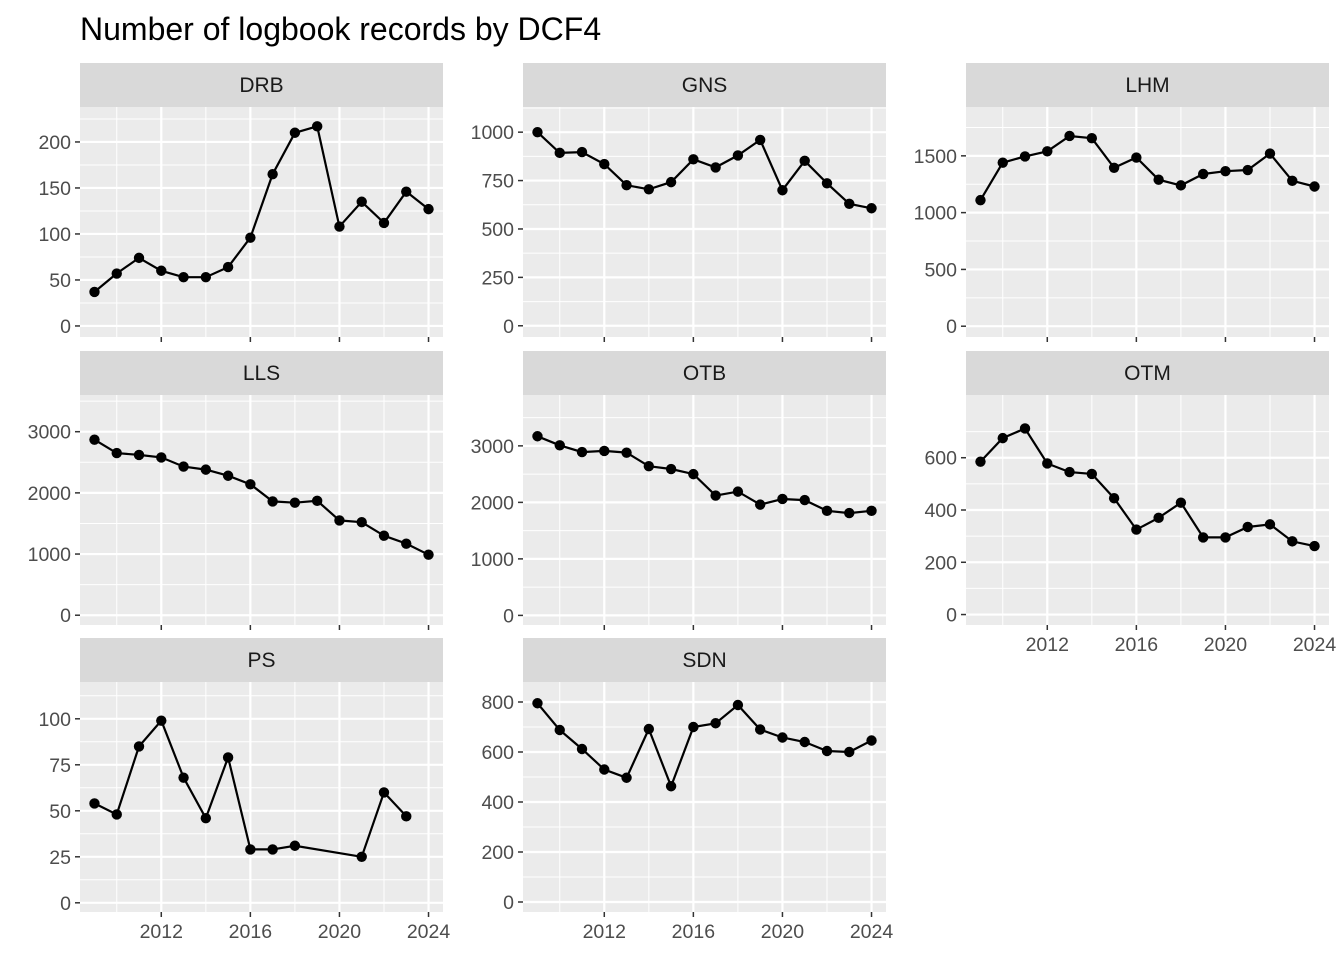 This screenshot has height=960, width=1344. What do you see at coordinates (582, 452) in the screenshot?
I see `data-point-otb-2011` at bounding box center [582, 452].